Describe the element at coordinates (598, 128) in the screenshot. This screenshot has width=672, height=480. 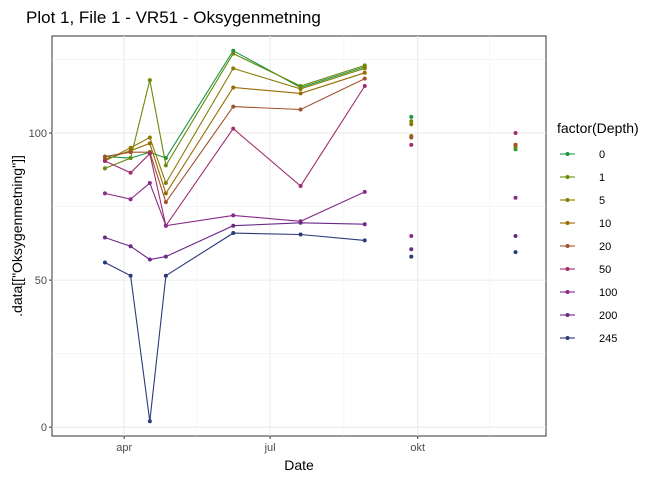
I see `legend-title: factor(Depth)` at that location.